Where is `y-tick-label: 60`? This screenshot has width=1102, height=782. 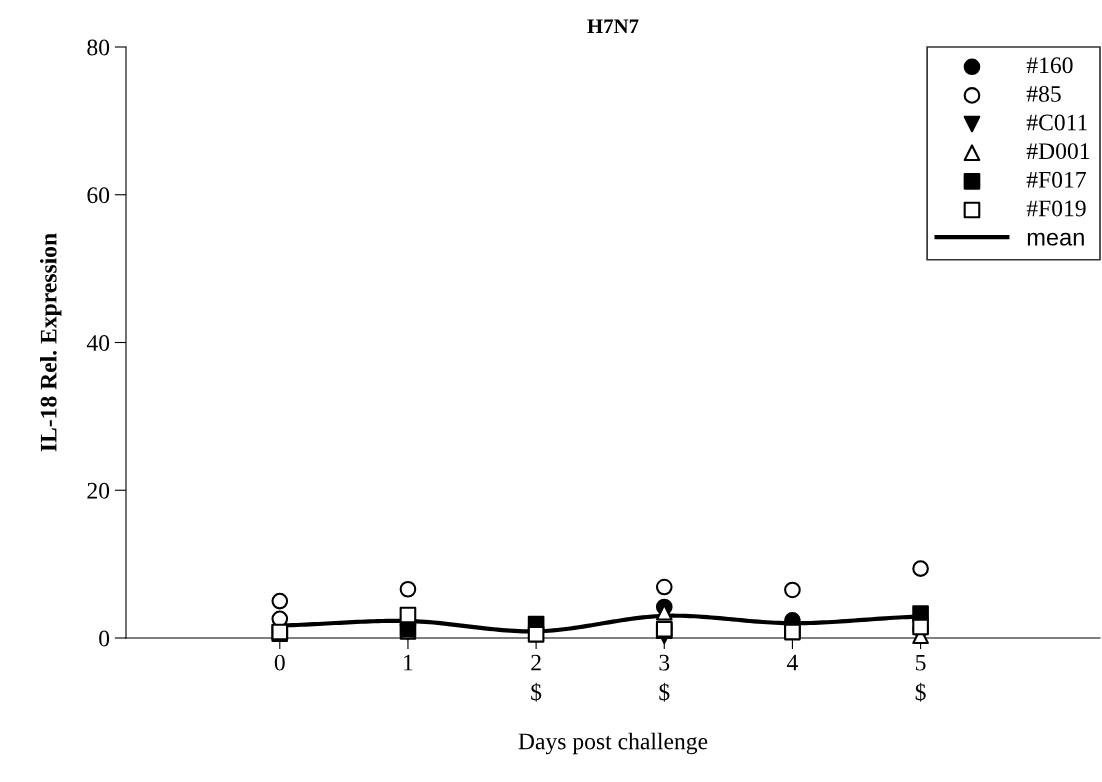
y-tick-label: 60 is located at coordinates (98, 195).